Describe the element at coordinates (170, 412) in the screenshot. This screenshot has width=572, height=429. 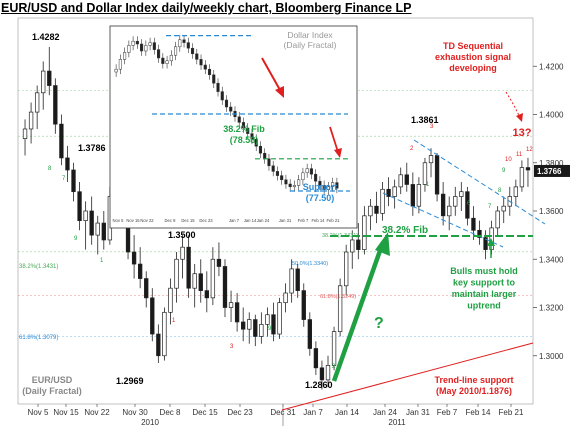
I see `x-tick-label: Dec 8` at that location.